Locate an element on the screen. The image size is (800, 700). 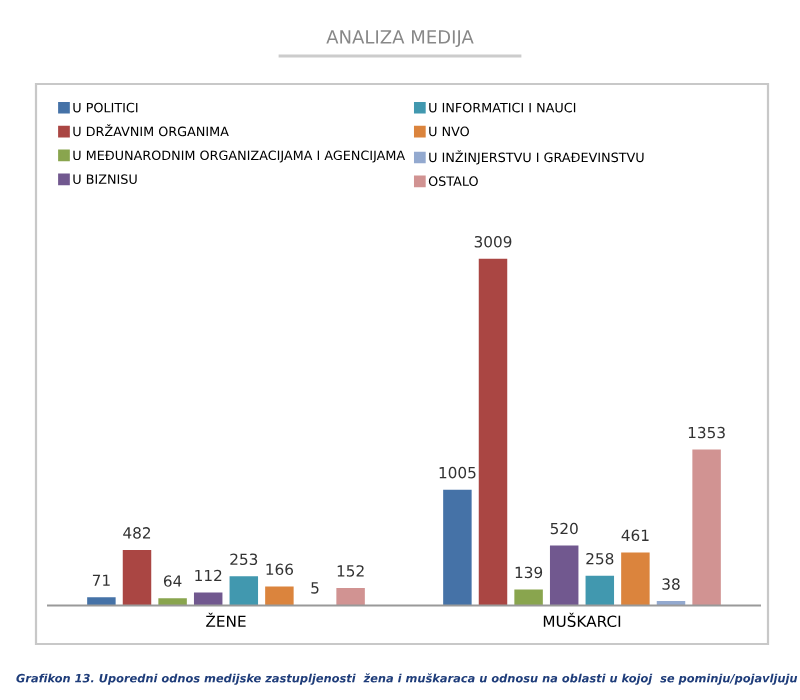
chart-title: ANALIZA MEDIJA is located at coordinates (400, 39).